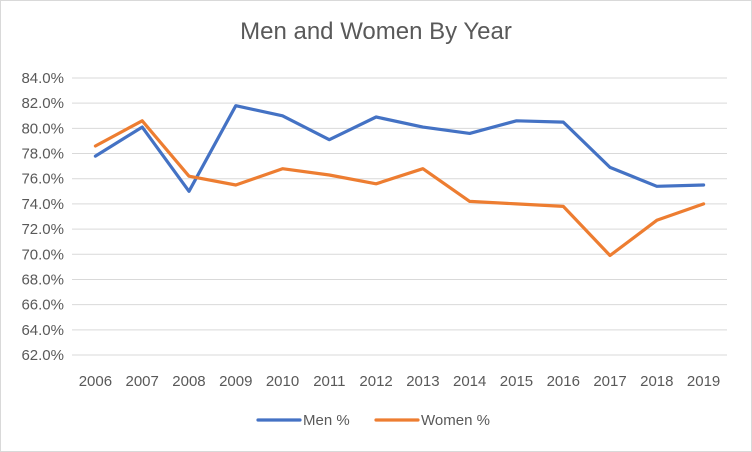 Image resolution: width=752 pixels, height=452 pixels. I want to click on y-tick-label: 74.0%, so click(42, 204).